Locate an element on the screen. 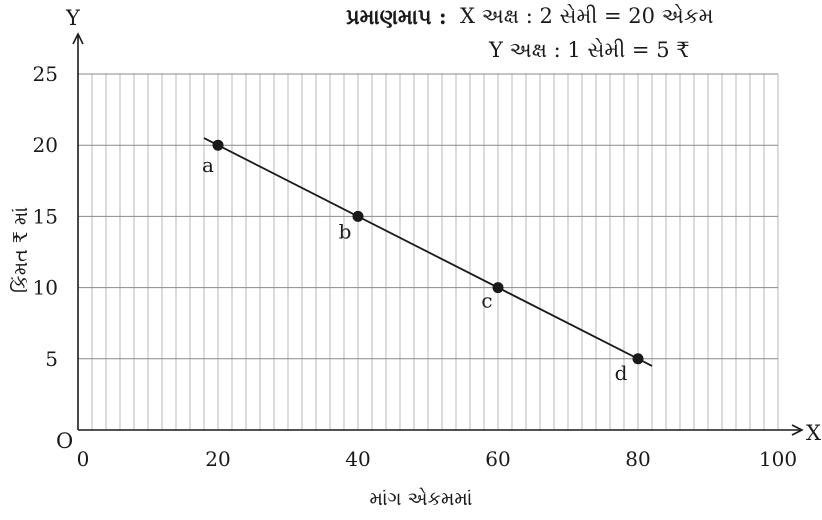 The width and height of the screenshot is (822, 520). x-axis-letter: X is located at coordinates (813, 433).